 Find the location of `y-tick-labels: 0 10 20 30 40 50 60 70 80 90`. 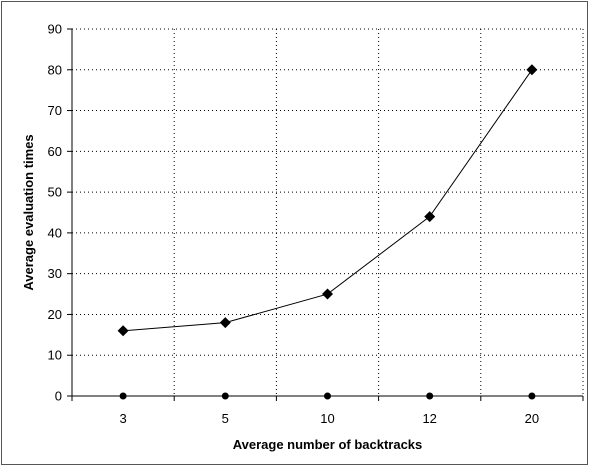

y-tick-labels: 0 10 20 30 40 50 60 70 80 90 is located at coordinates (55, 213).